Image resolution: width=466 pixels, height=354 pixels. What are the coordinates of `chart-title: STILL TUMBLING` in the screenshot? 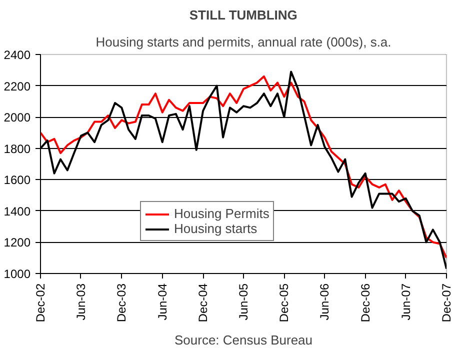 It's located at (243, 15).